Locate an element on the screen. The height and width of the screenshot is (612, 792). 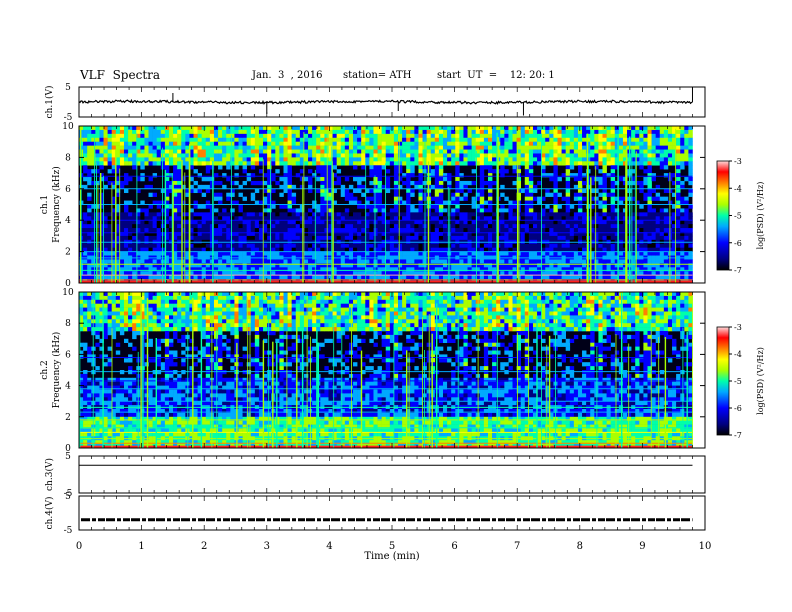
x-tick-label: 0 is located at coordinates (79, 546).